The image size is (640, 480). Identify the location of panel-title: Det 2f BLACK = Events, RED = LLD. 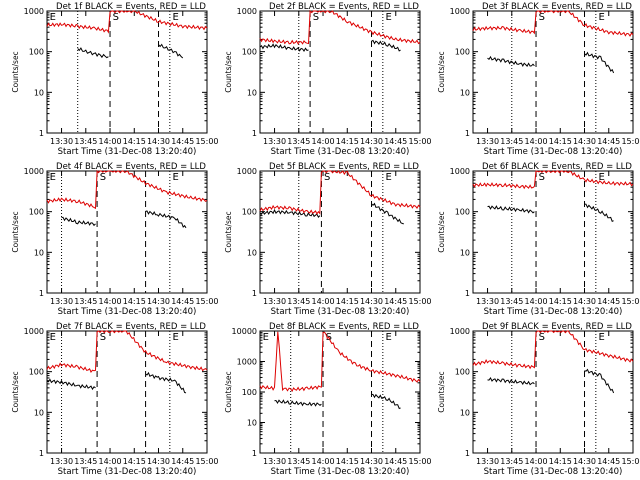
(344, 7).